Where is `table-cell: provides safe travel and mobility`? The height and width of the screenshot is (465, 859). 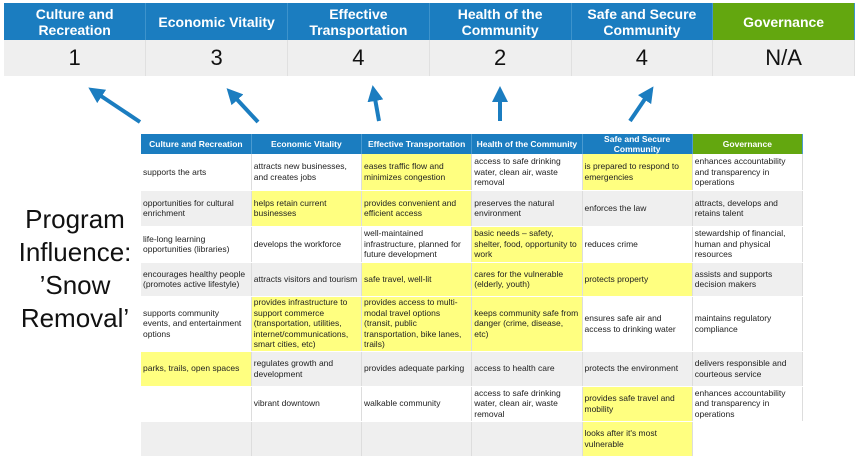 table-cell: provides safe travel and mobility is located at coordinates (637, 404).